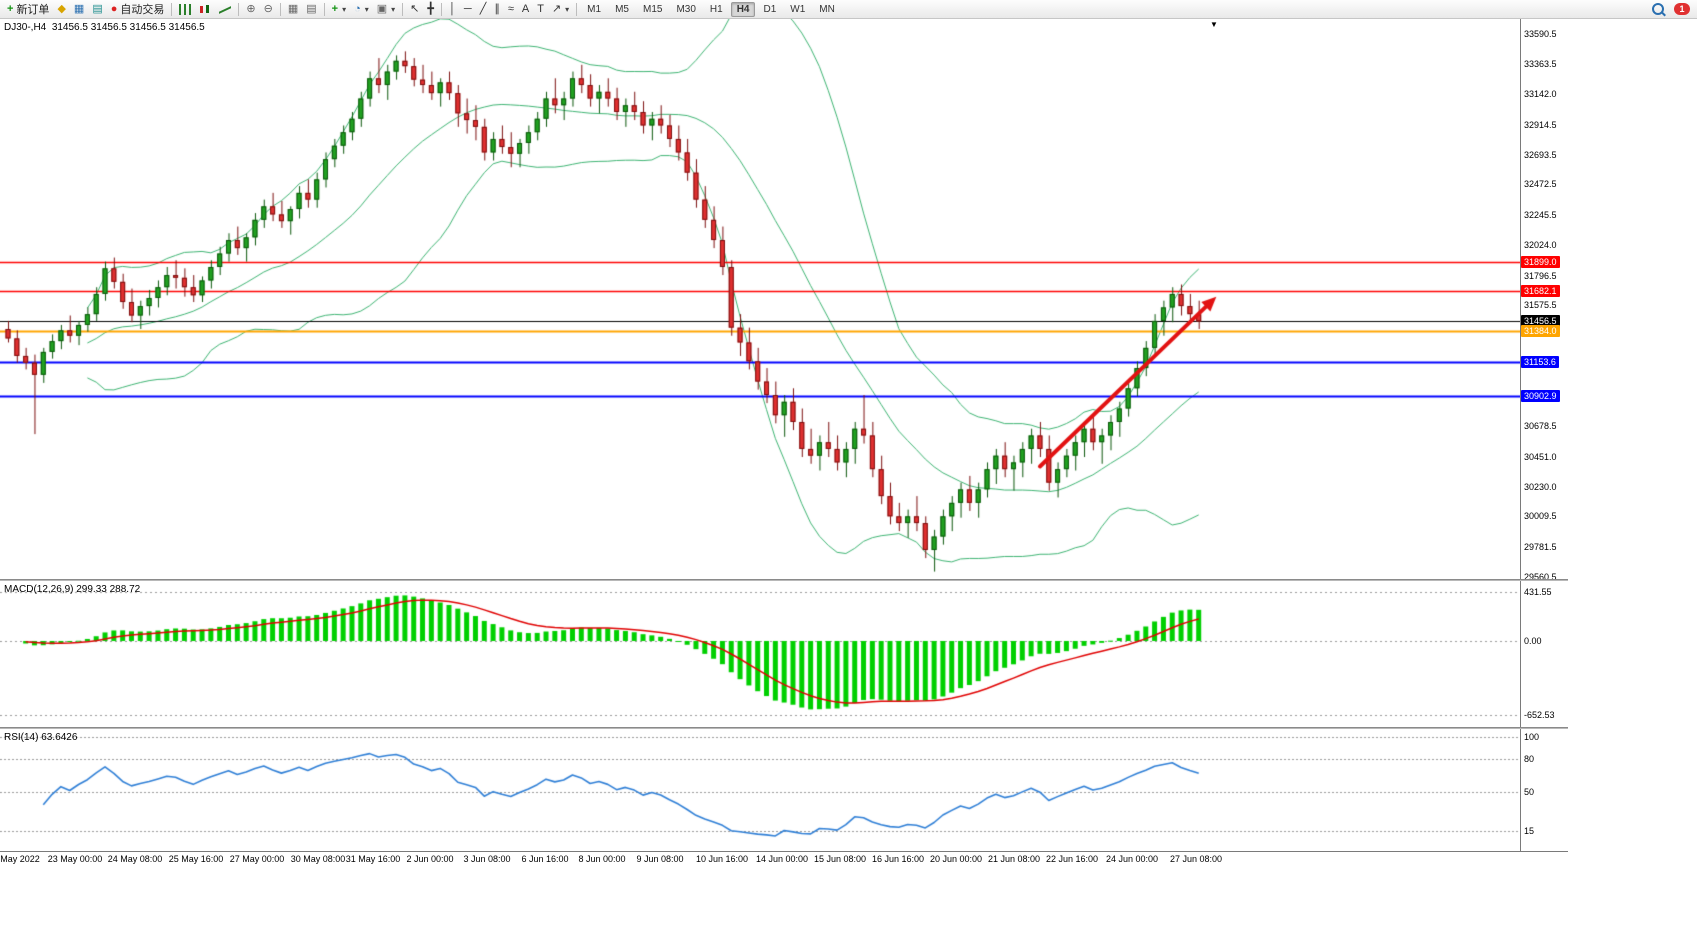 The height and width of the screenshot is (946, 1697). What do you see at coordinates (1132, 859) in the screenshot?
I see `time-tick: 24 Jun 00:00` at bounding box center [1132, 859].